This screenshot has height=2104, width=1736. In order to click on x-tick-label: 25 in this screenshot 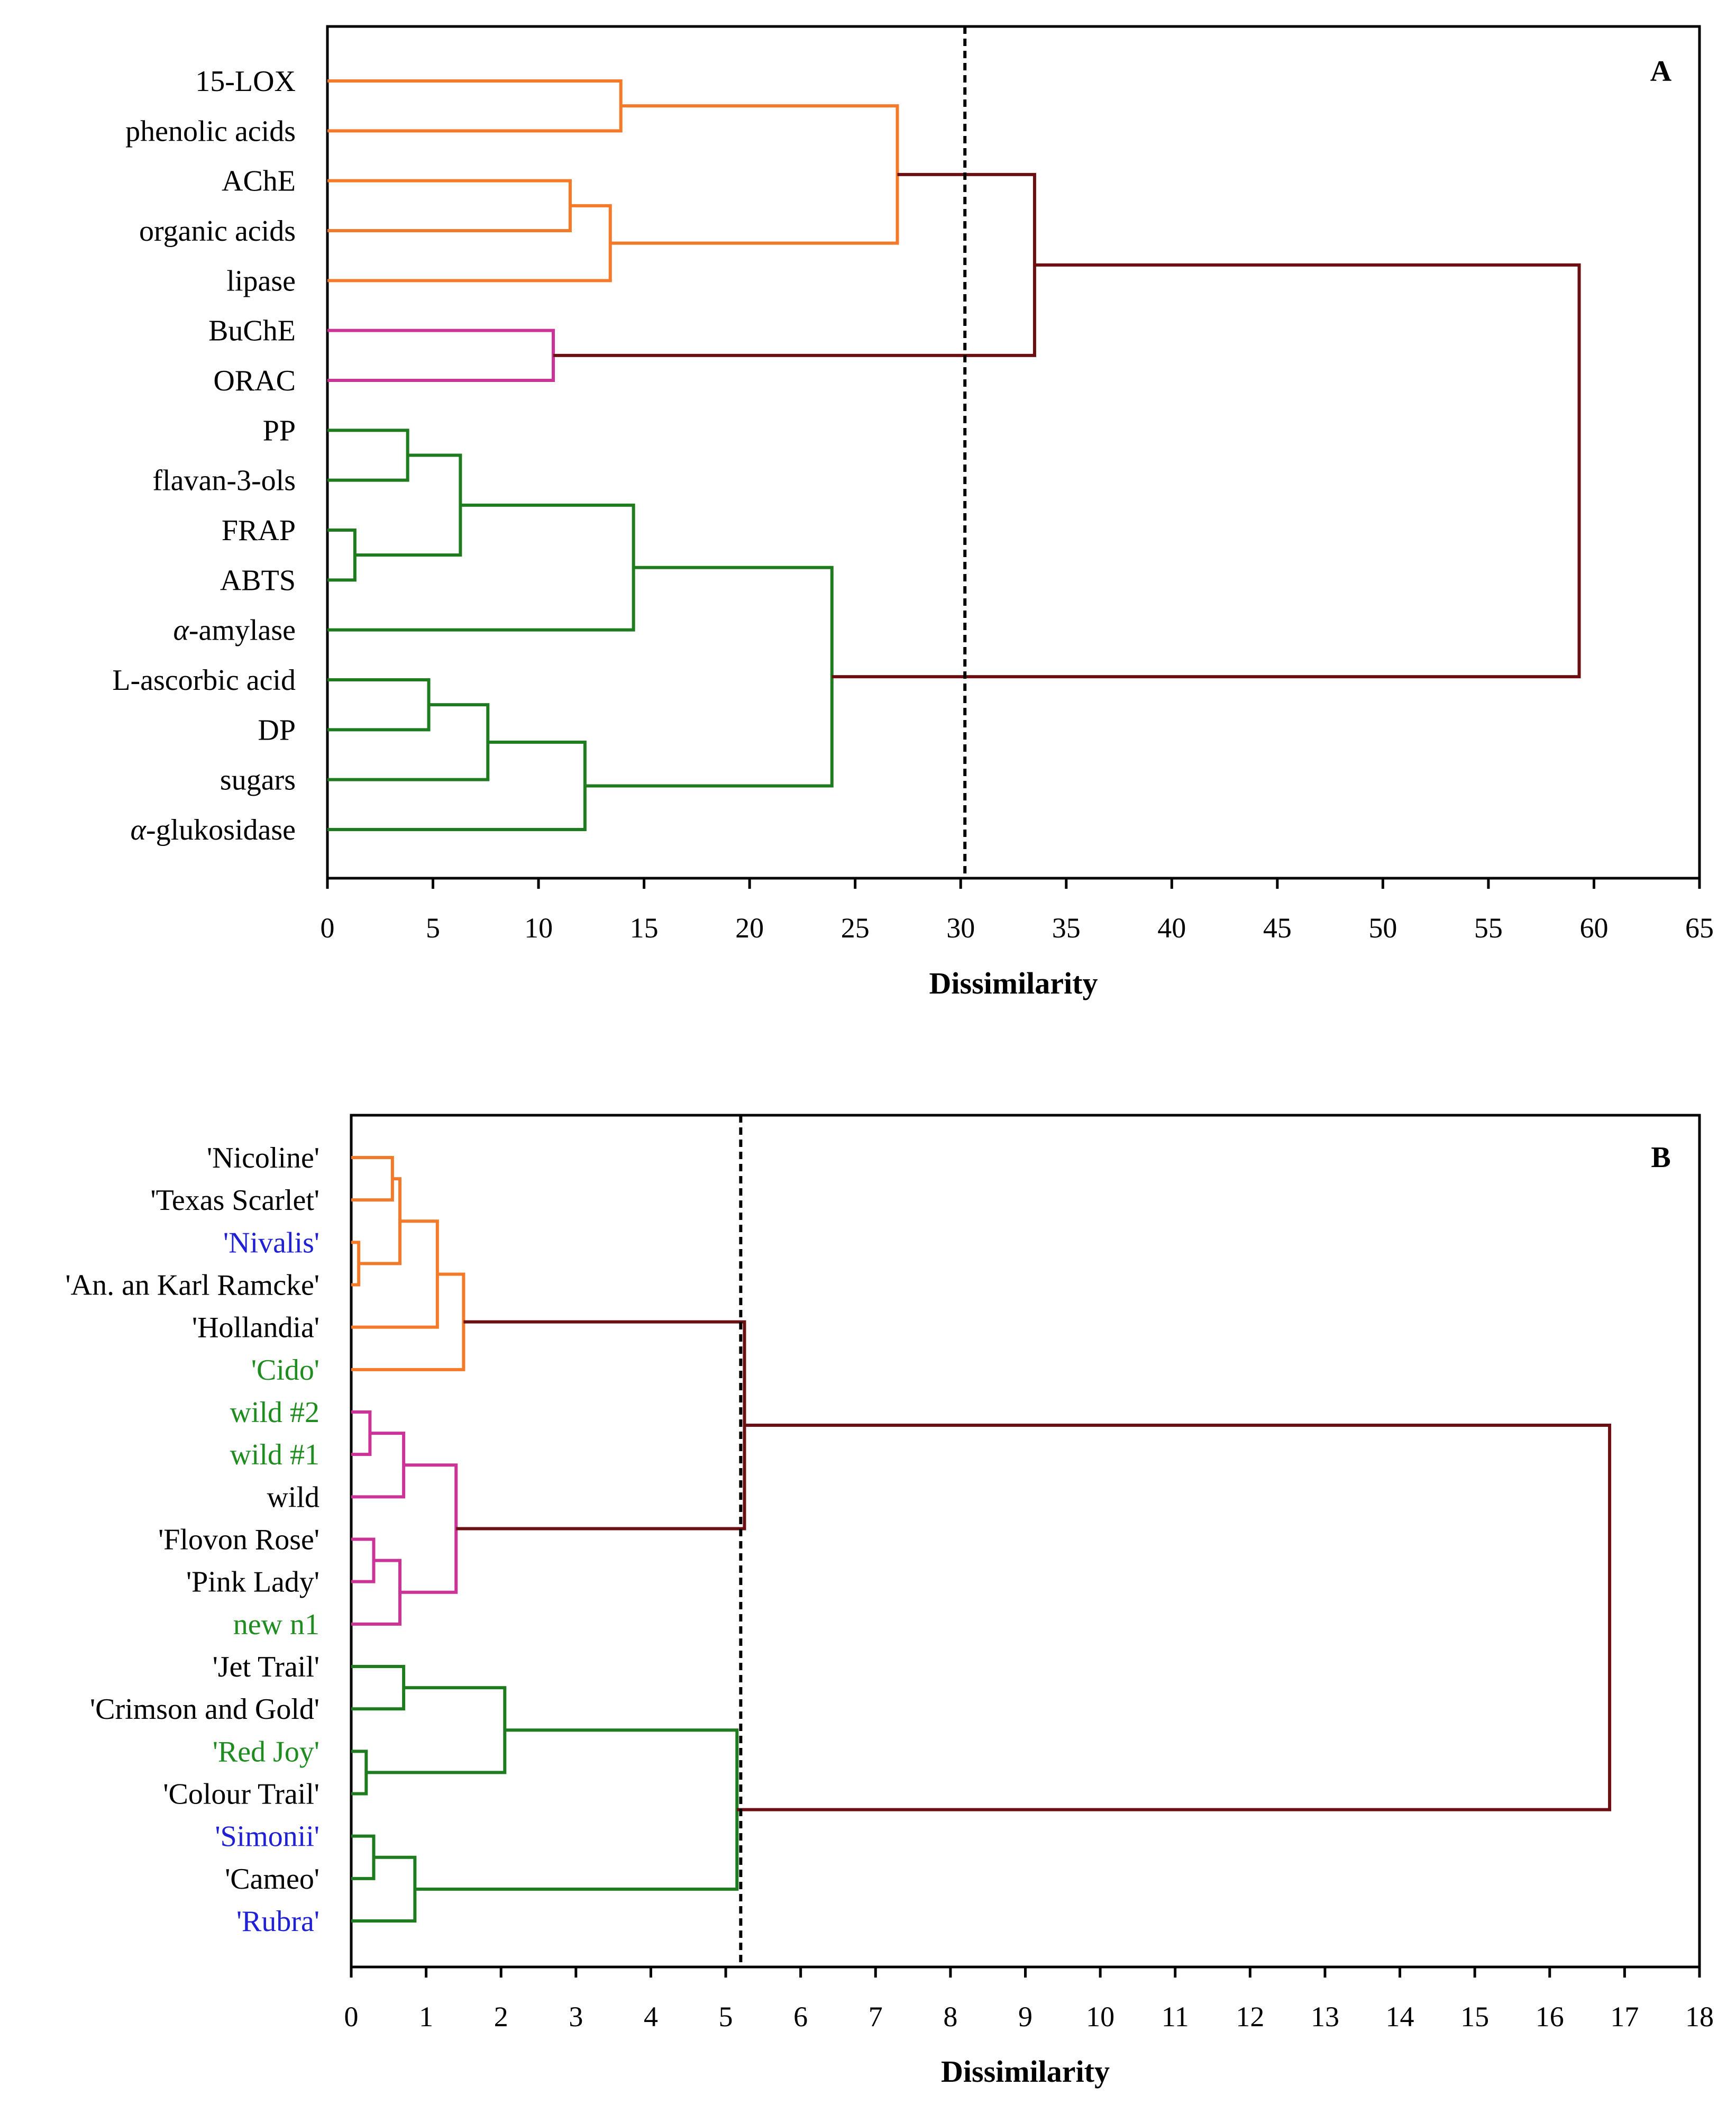, I will do `click(855, 928)`.